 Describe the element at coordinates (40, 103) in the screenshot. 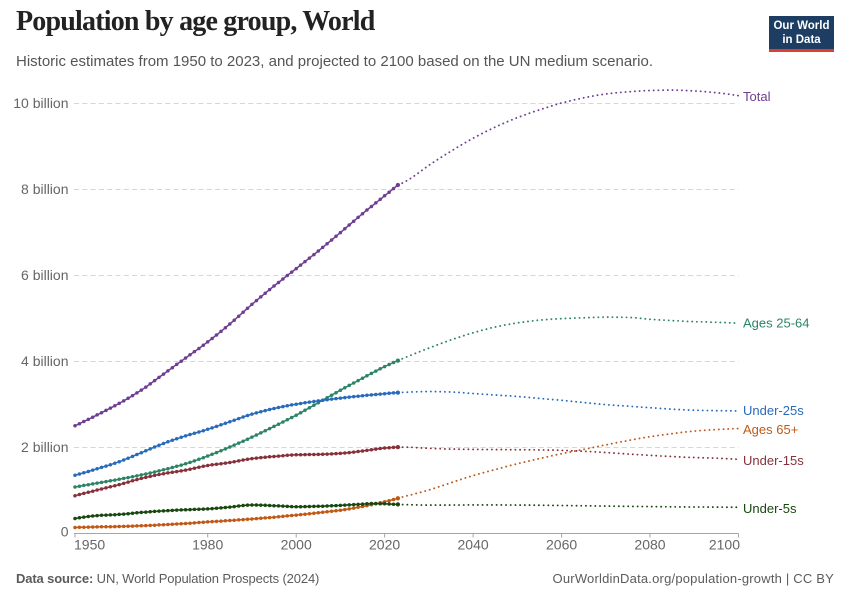

I see `svg-text: 10 billion` at that location.